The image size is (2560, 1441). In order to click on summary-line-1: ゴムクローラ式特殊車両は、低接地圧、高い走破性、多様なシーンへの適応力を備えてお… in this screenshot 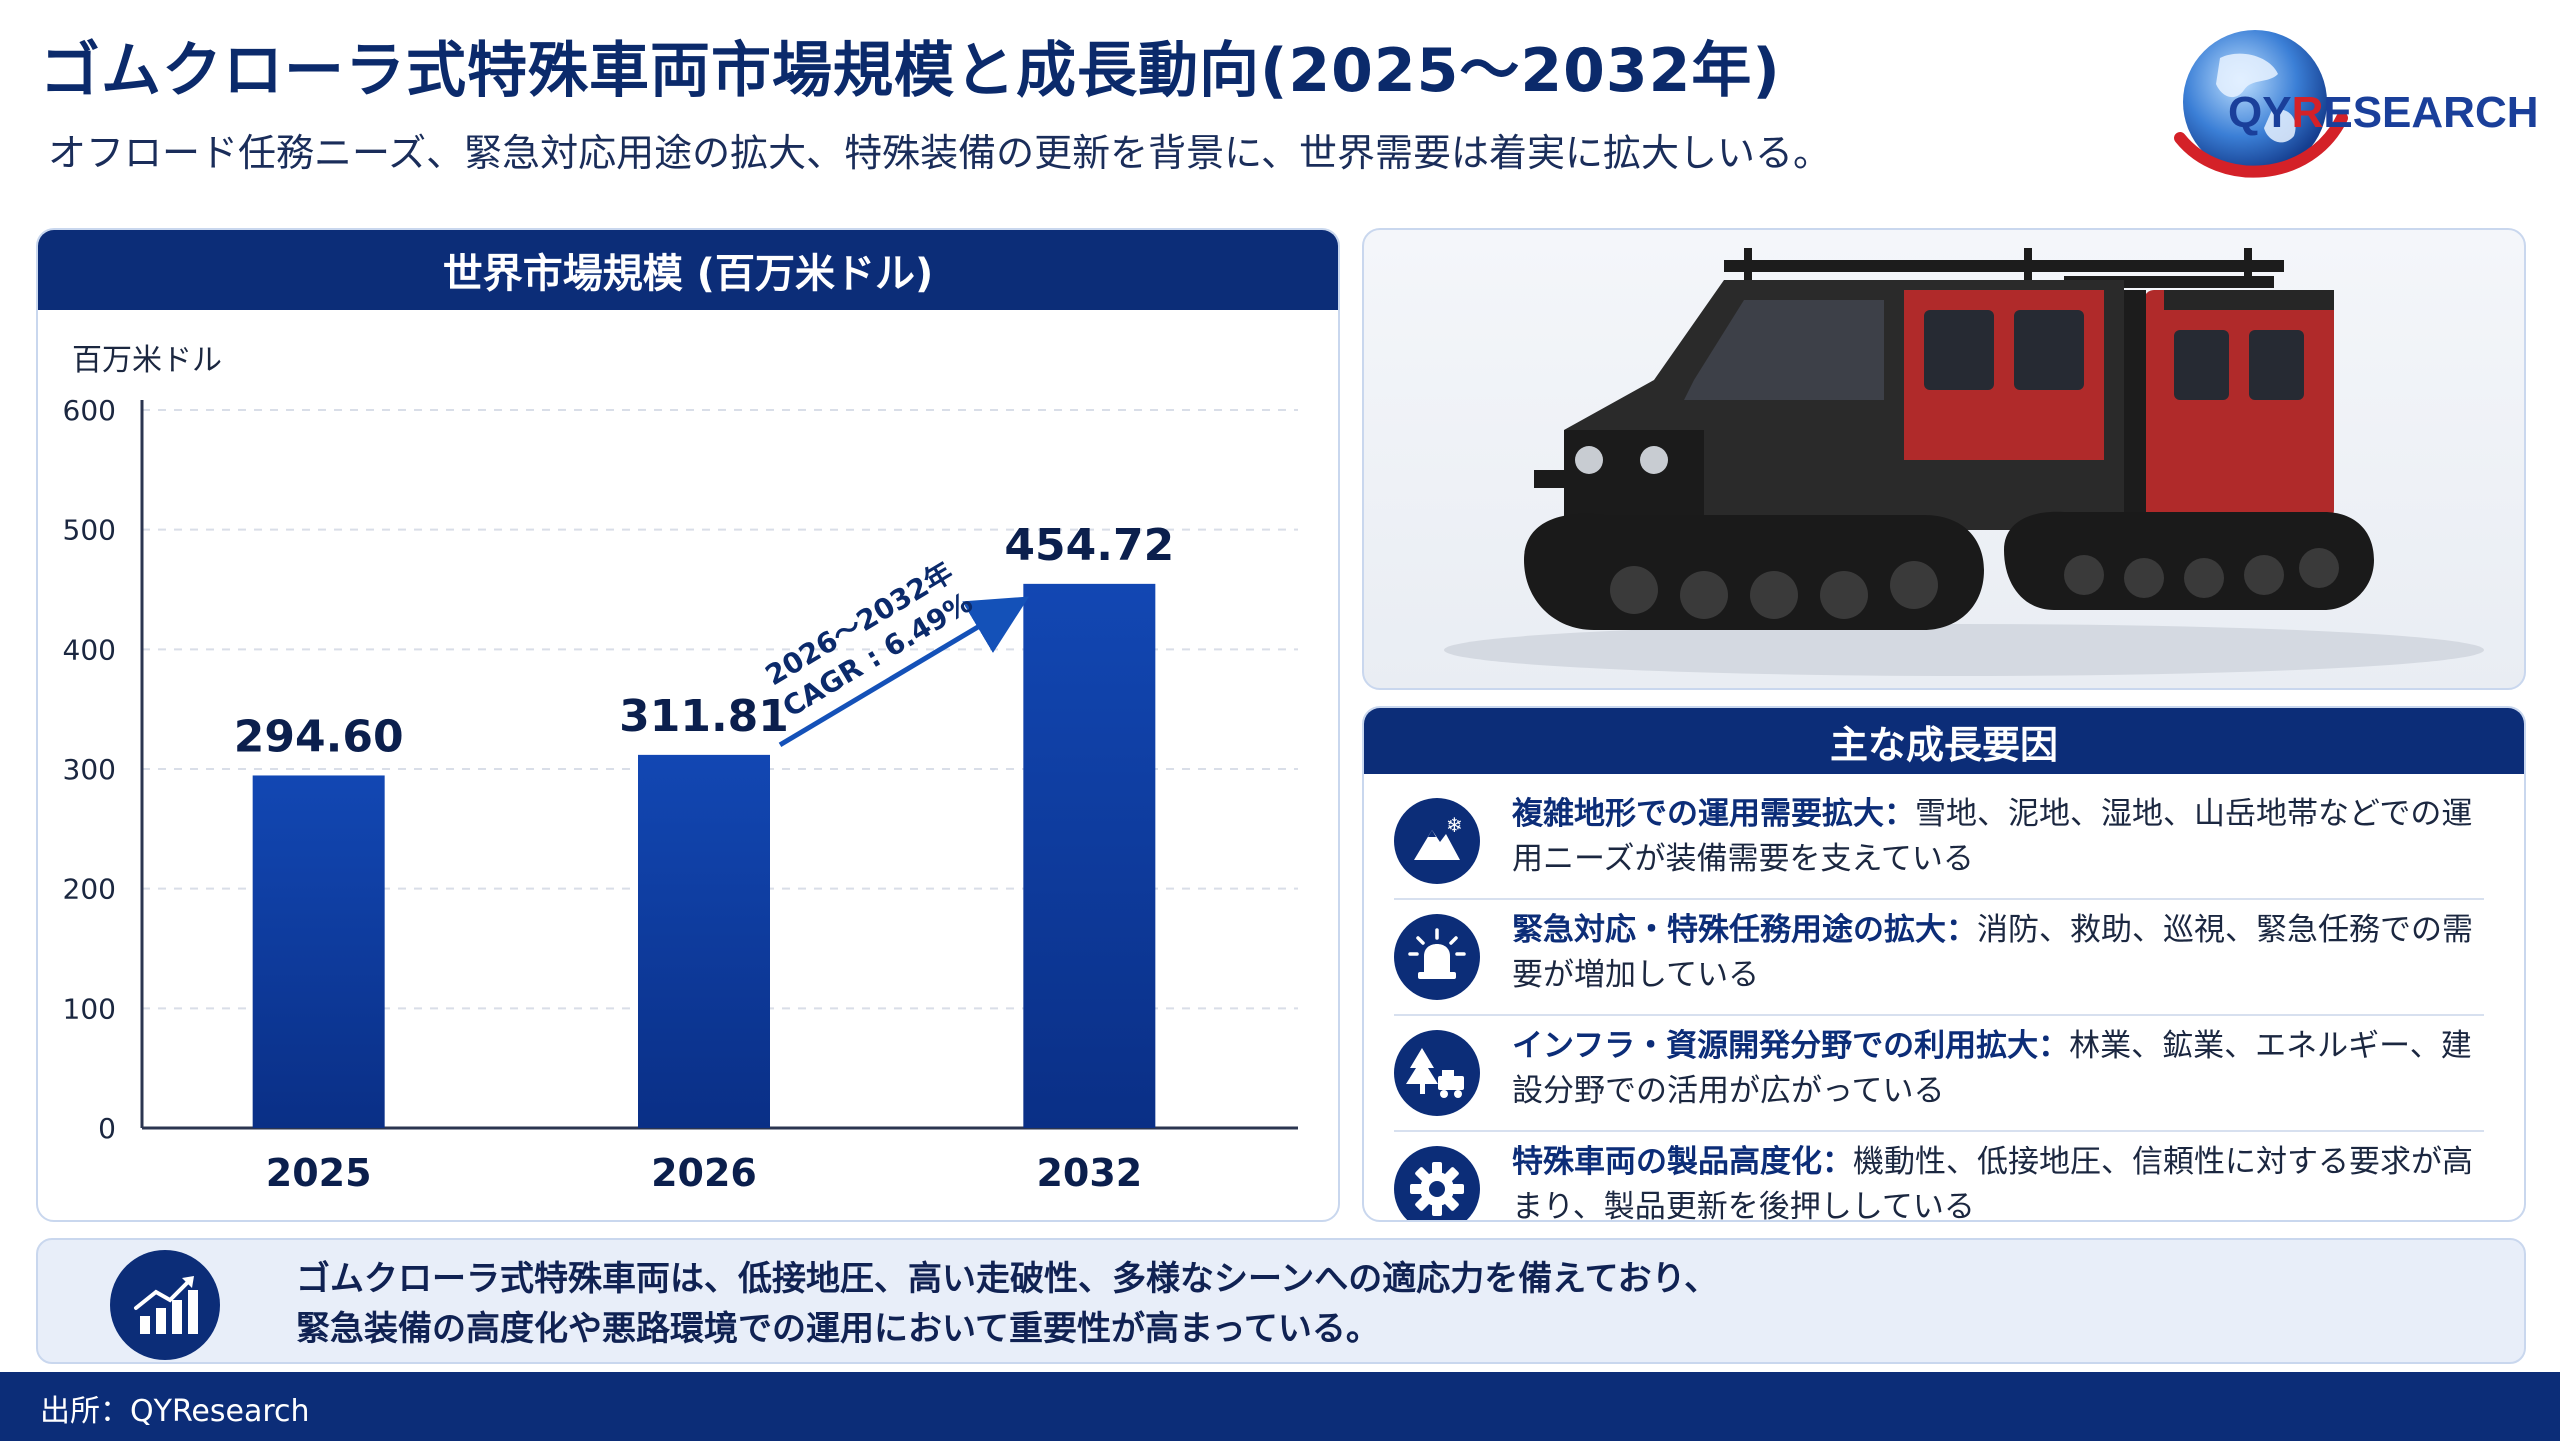, I will do `click(1007, 1279)`.